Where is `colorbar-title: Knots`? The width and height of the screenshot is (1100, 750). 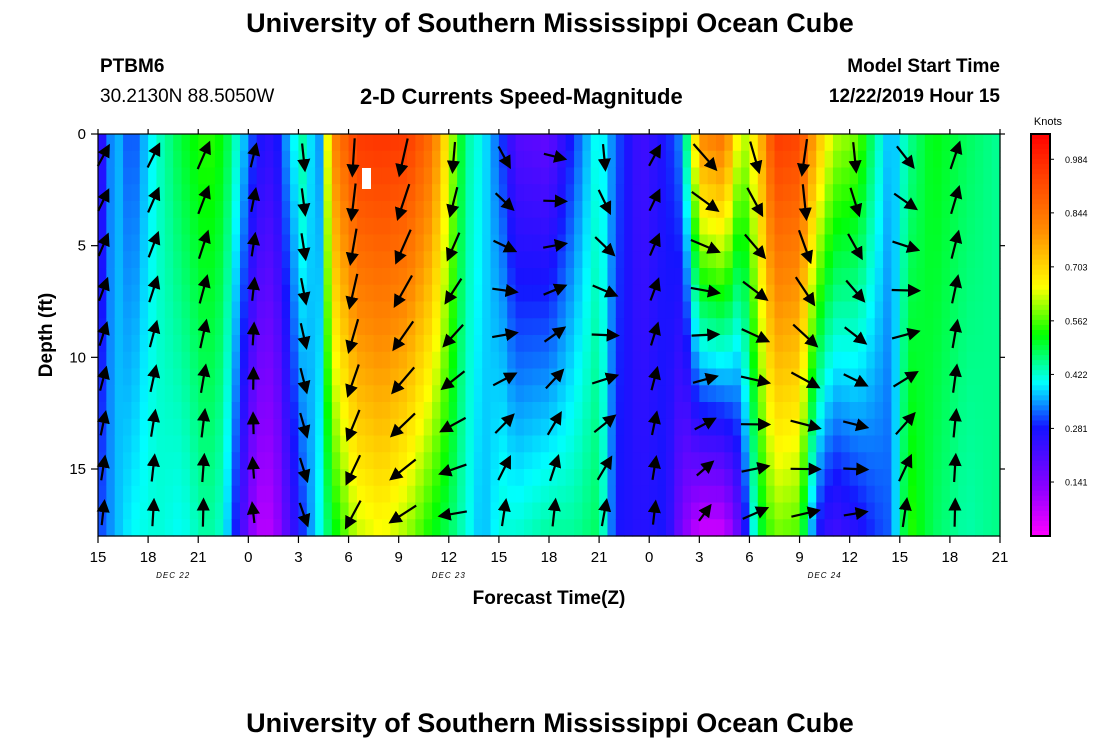
colorbar-title: Knots is located at coordinates (1048, 122).